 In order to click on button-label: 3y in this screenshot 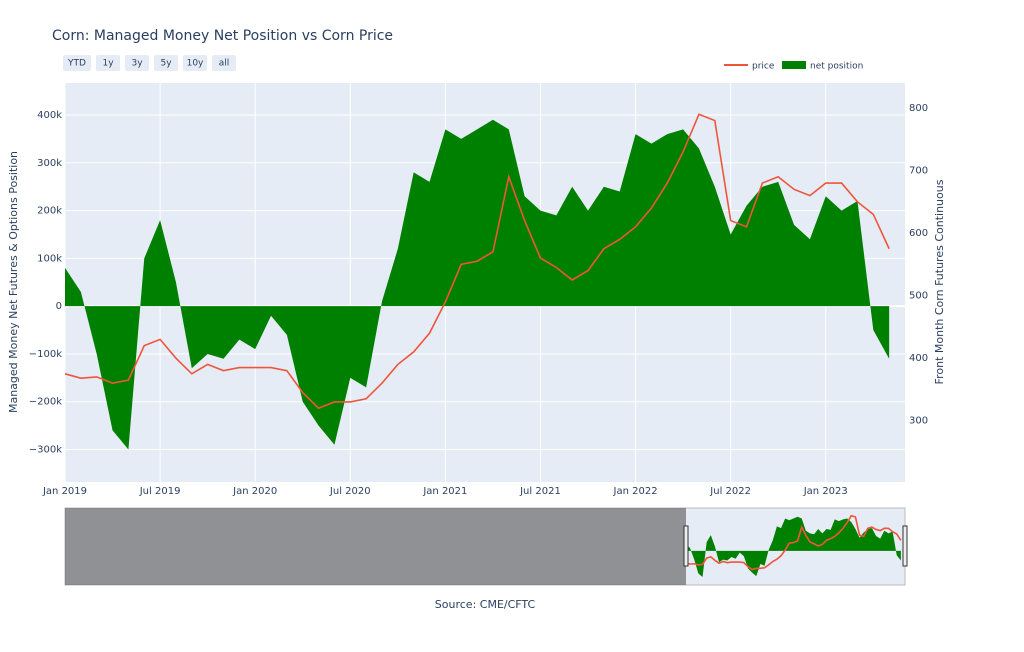, I will do `click(137, 64)`.